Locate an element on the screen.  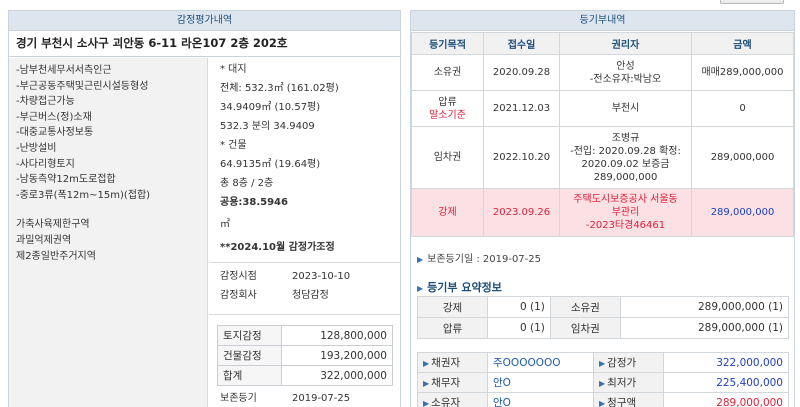
table-row: ▶ 채무자 안O ▶ 최저가 225,400,000 is located at coordinates (603, 382).